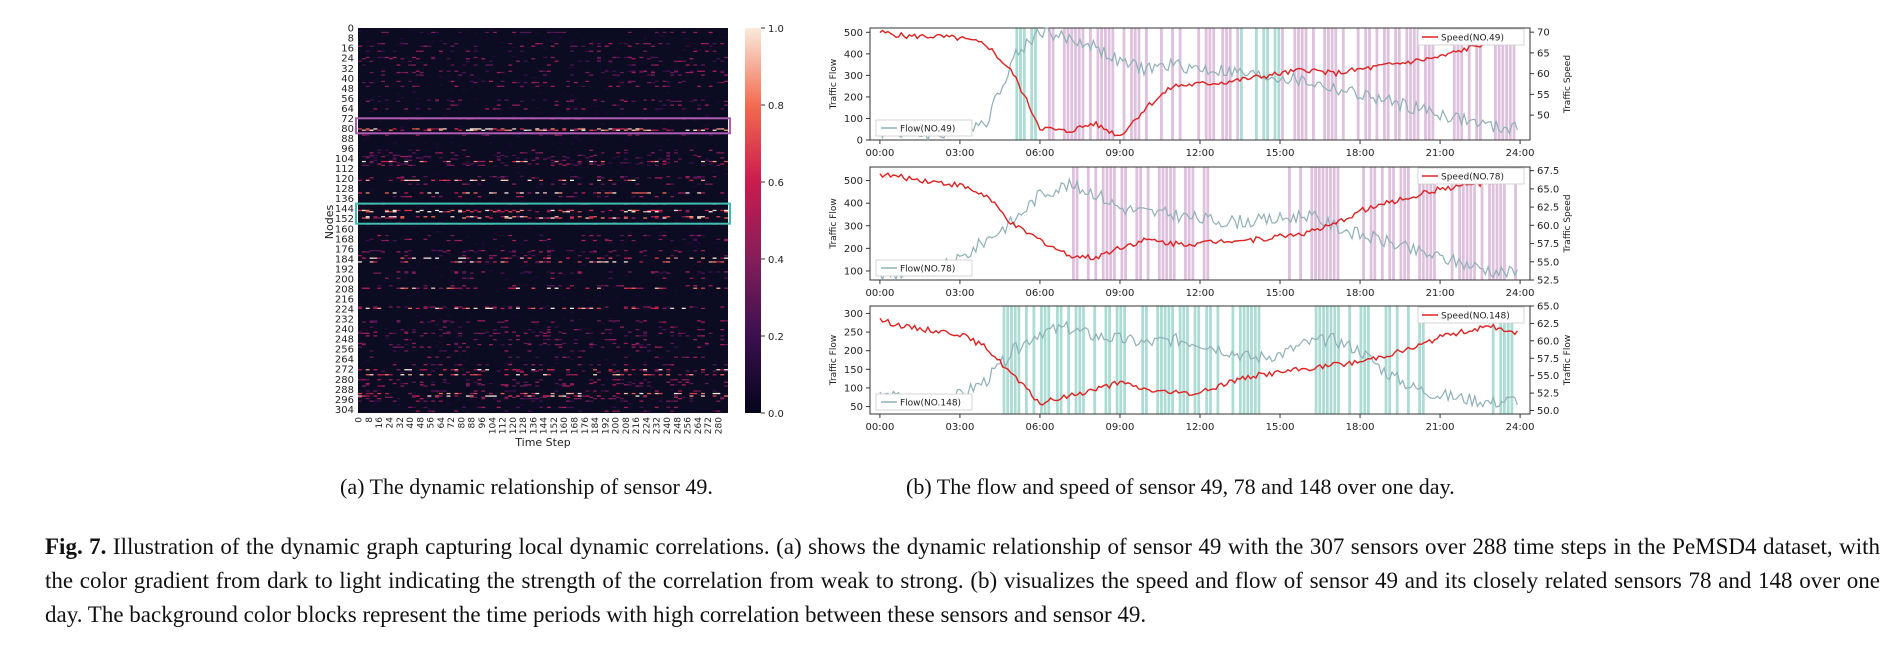 The height and width of the screenshot is (667, 1895). Describe the element at coordinates (543, 126) in the screenshot. I see `highlight-box` at that location.